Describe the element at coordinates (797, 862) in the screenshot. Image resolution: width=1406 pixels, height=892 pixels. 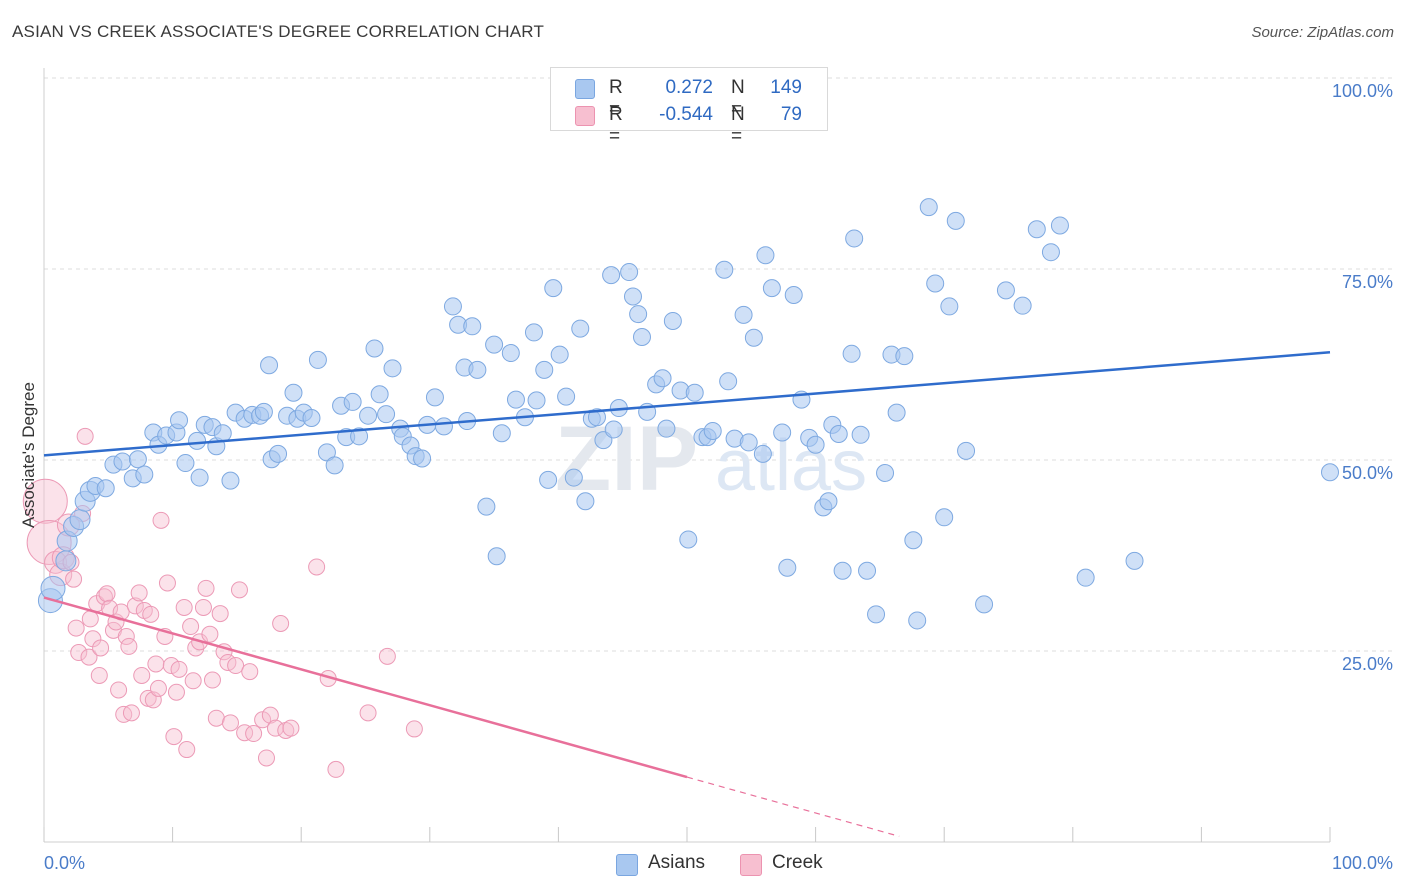
I see `legend-label-creek: Creek` at that location.